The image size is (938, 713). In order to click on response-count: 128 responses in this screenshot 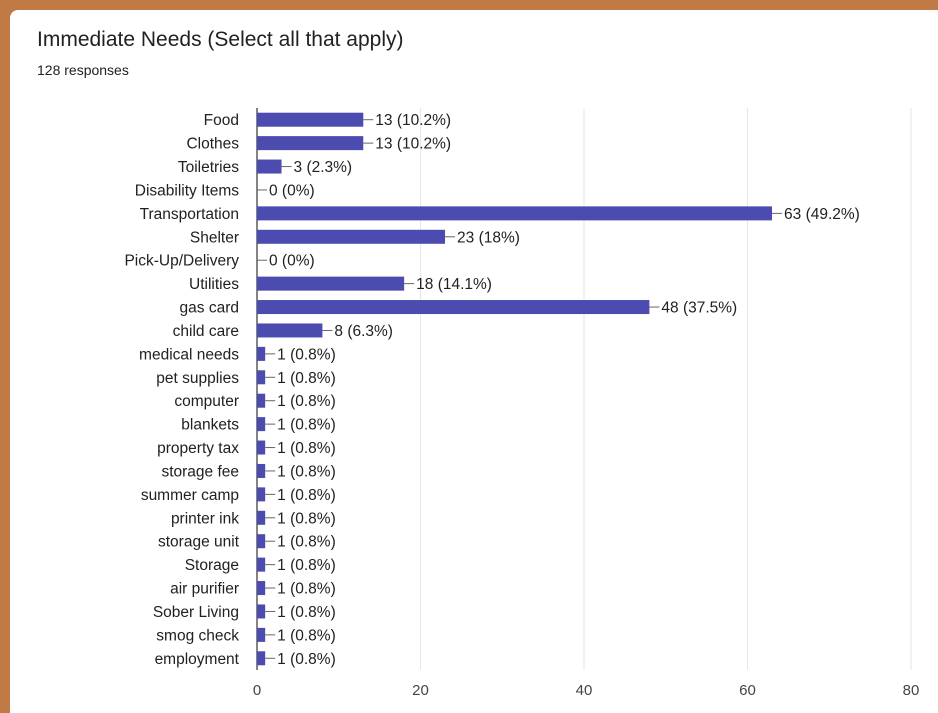, I will do `click(83, 70)`.